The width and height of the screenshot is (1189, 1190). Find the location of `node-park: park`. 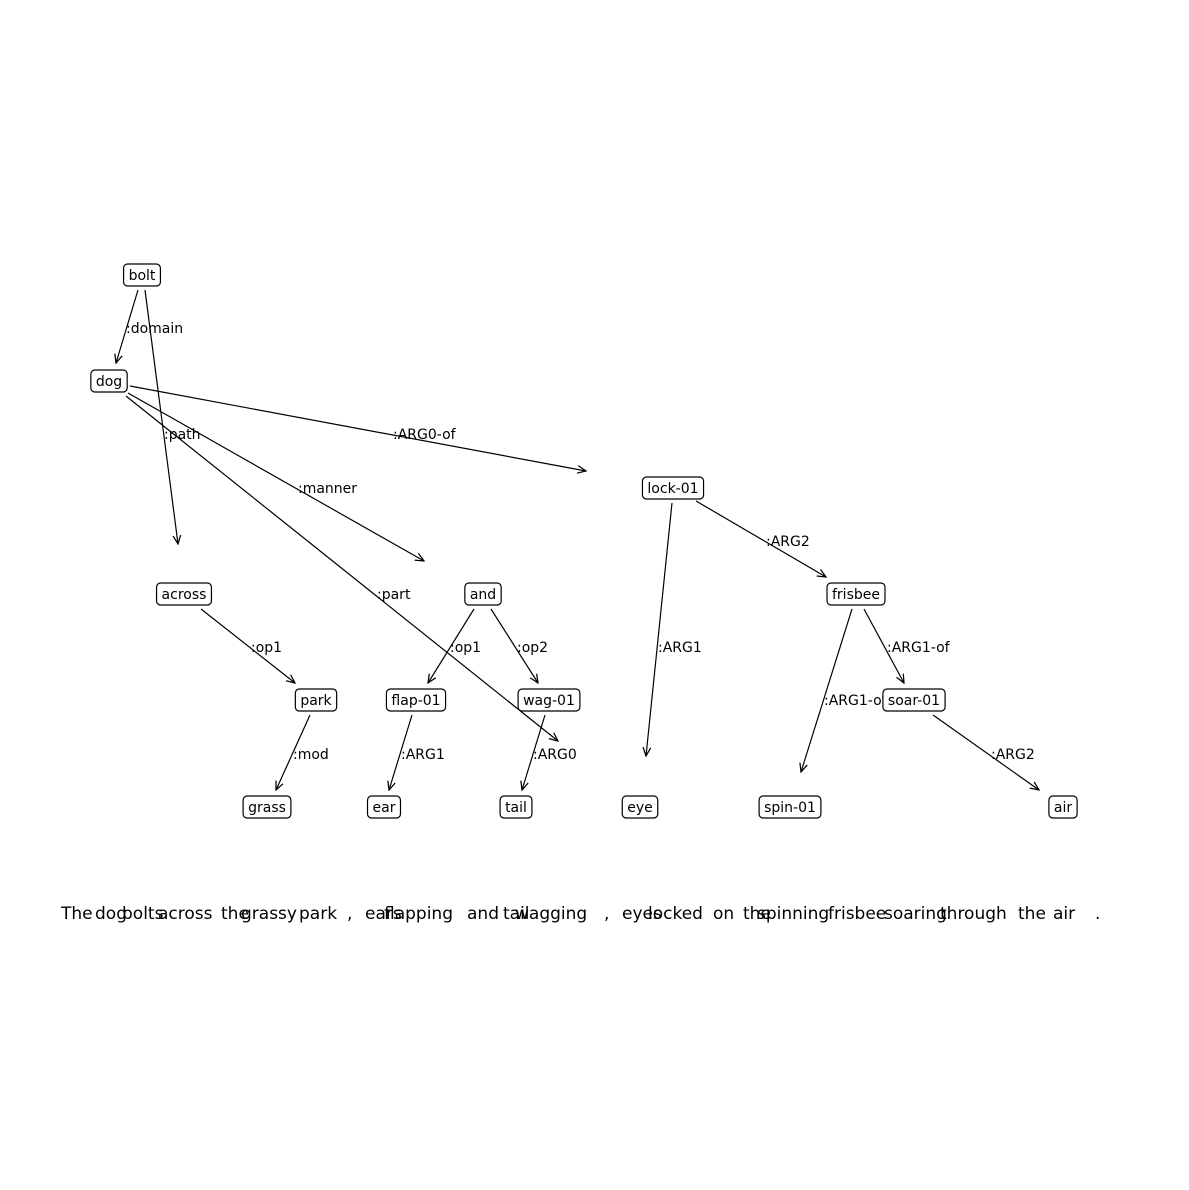

node-park: park is located at coordinates (316, 700).